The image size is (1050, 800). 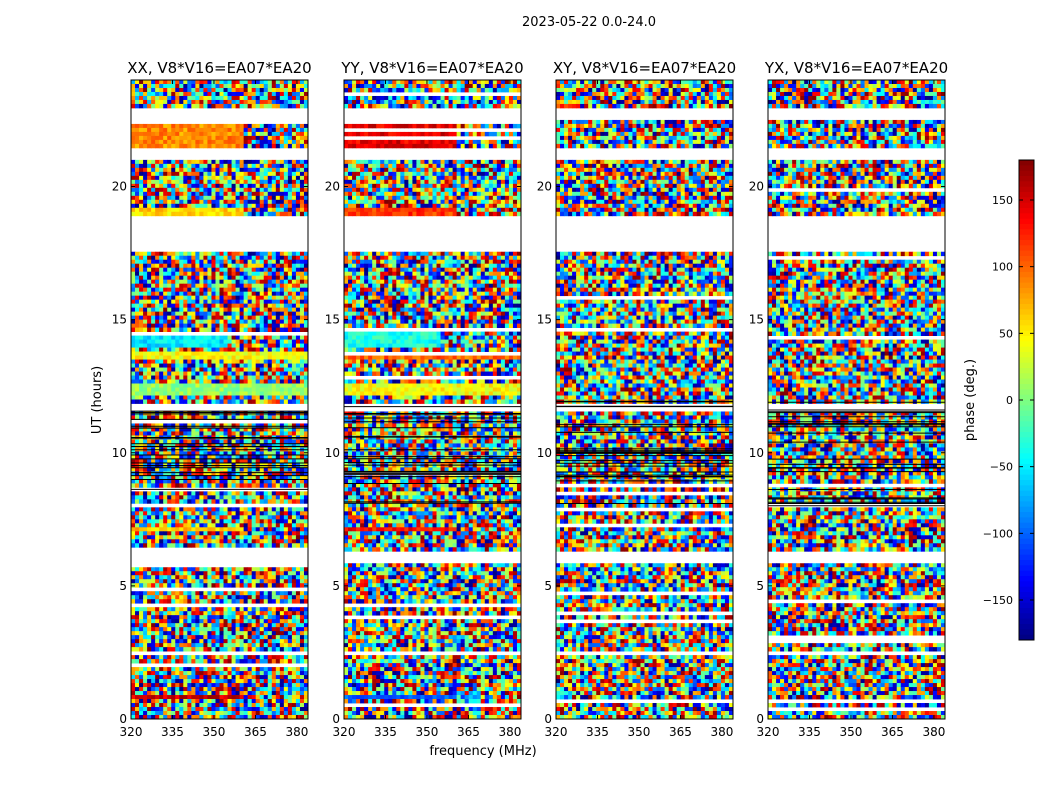 What do you see at coordinates (644, 68) in the screenshot?
I see `panel-title: XY, V8*V16=EA07*EA20` at bounding box center [644, 68].